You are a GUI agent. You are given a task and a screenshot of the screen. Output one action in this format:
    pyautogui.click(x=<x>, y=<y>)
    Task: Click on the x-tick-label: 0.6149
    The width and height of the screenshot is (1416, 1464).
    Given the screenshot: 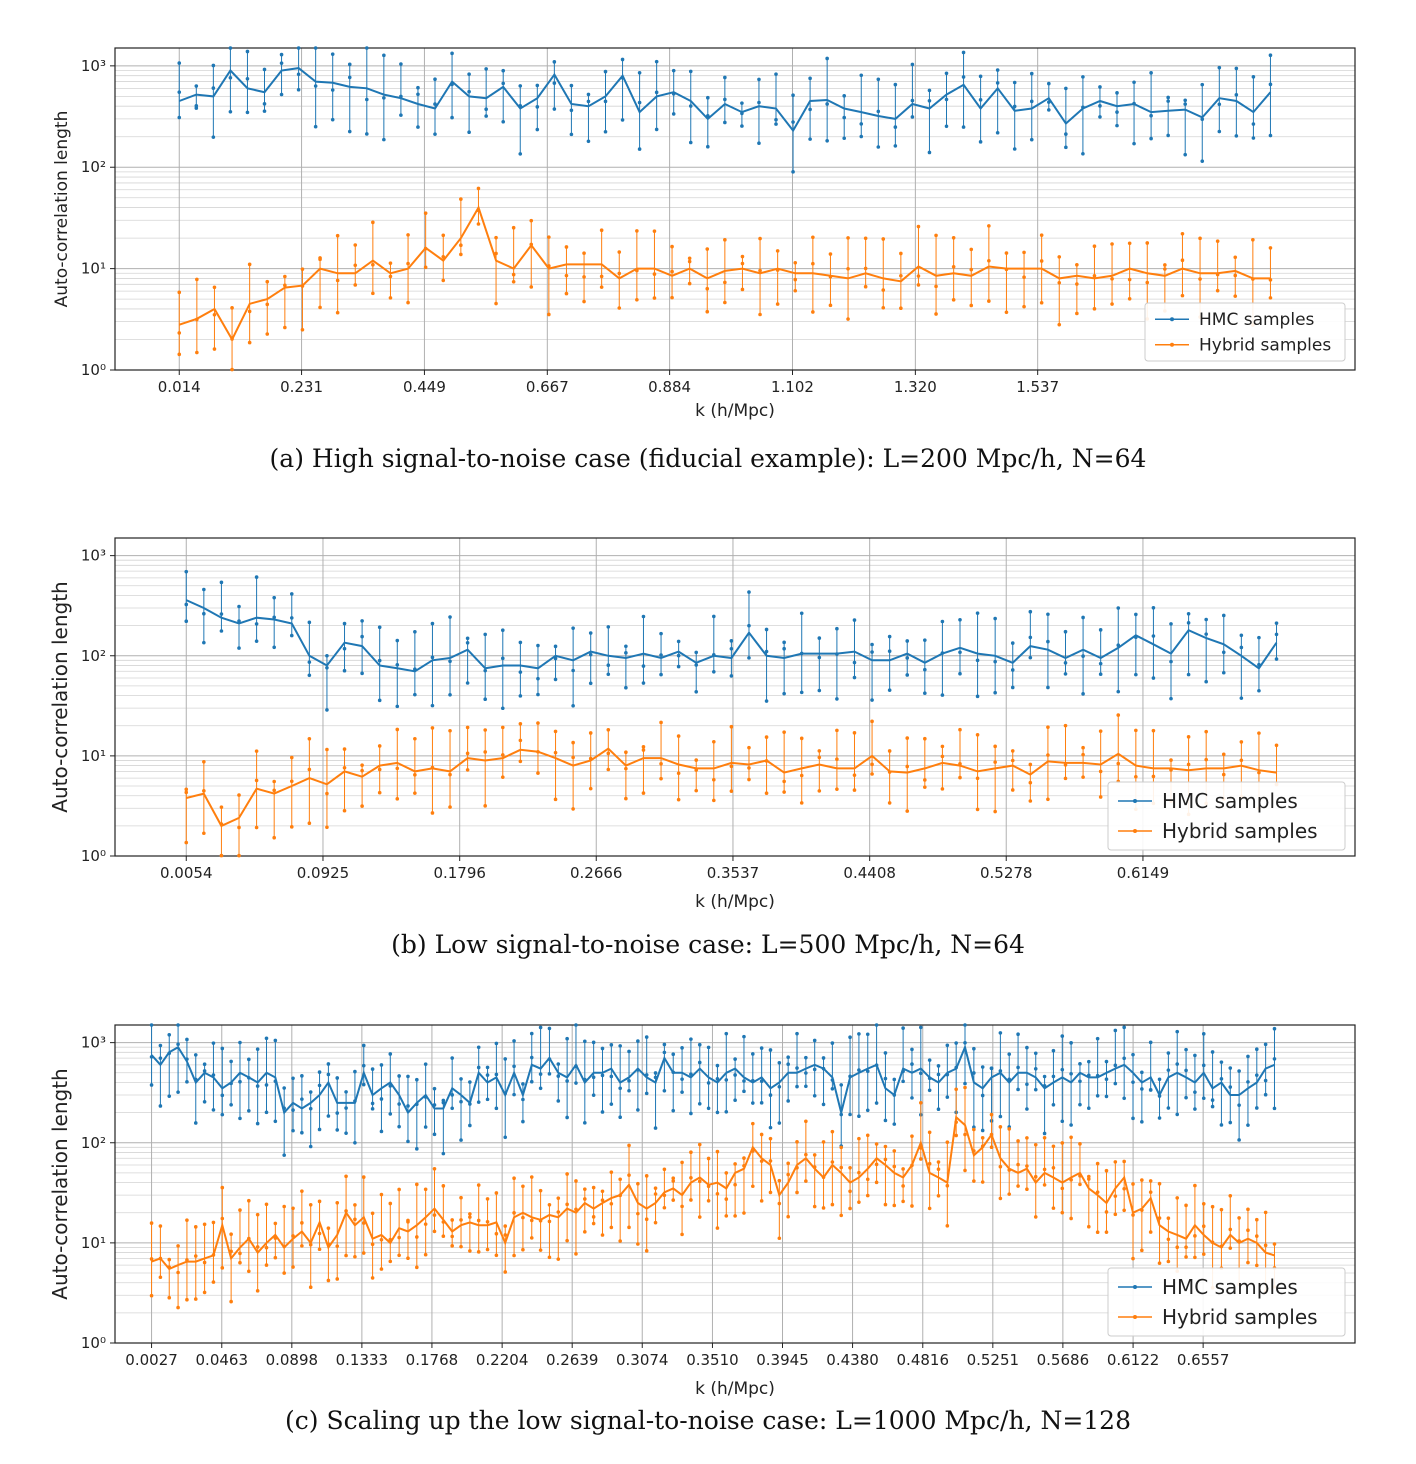 What is the action you would take?
    pyautogui.click(x=1143, y=873)
    